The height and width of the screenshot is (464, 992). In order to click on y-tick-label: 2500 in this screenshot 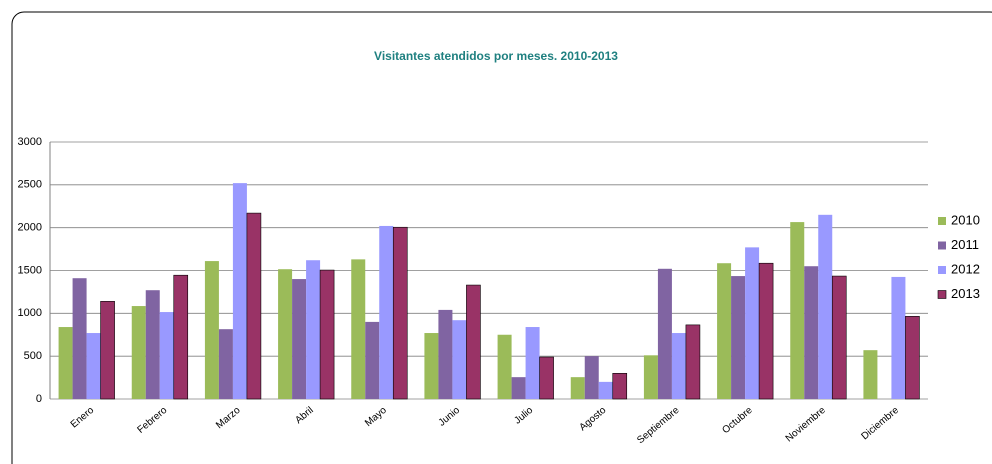, I will do `click(30, 185)`.